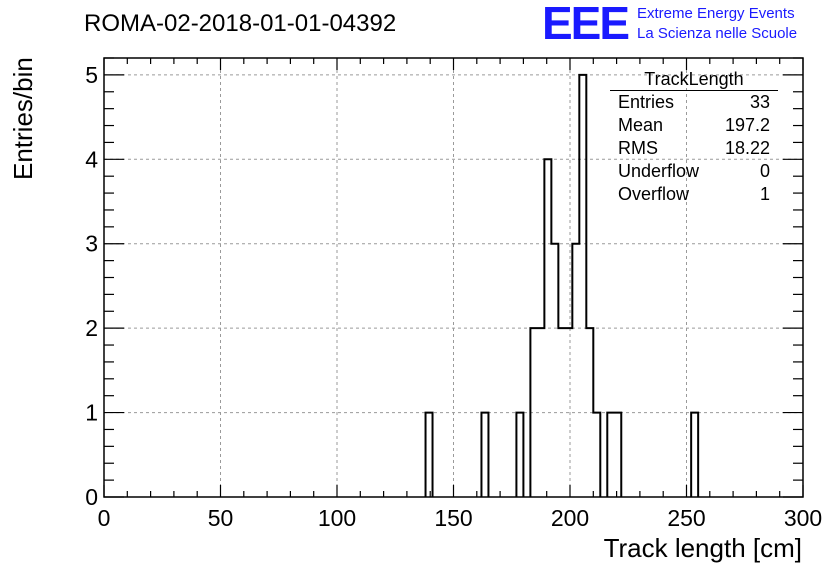 The image size is (836, 572). What do you see at coordinates (337, 518) in the screenshot?
I see `x-tick-label: 100` at bounding box center [337, 518].